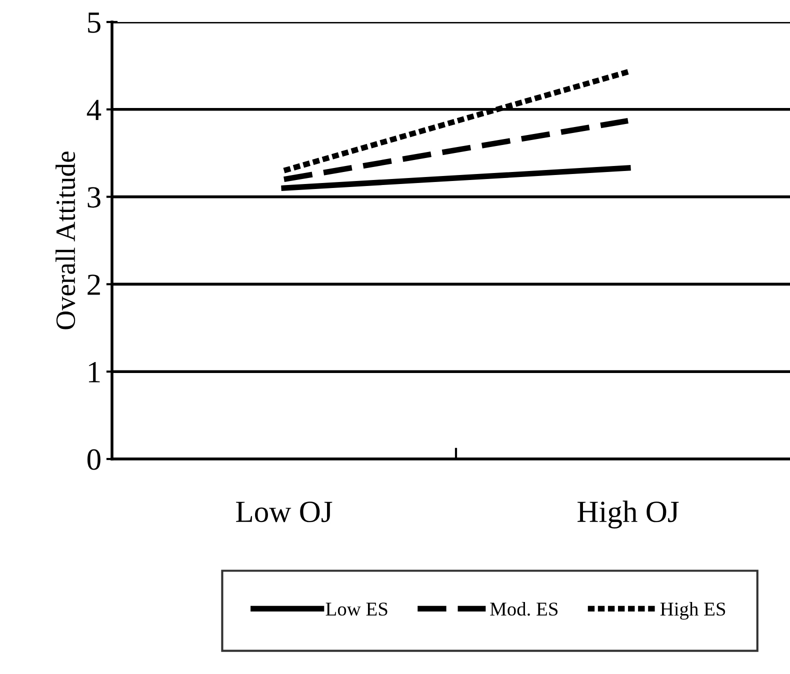 The image size is (790, 674). I want to click on y-tick-label: 4, so click(94, 110).